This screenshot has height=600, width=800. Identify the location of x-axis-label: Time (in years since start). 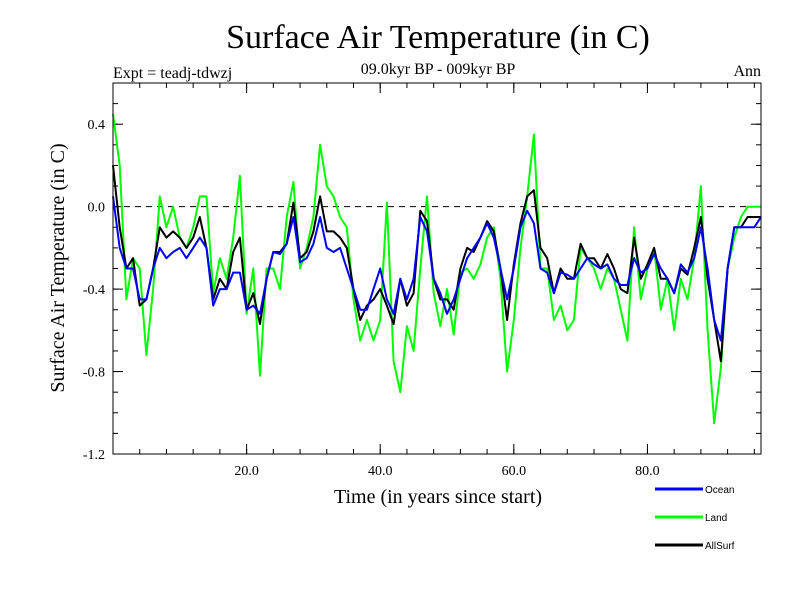
(438, 497).